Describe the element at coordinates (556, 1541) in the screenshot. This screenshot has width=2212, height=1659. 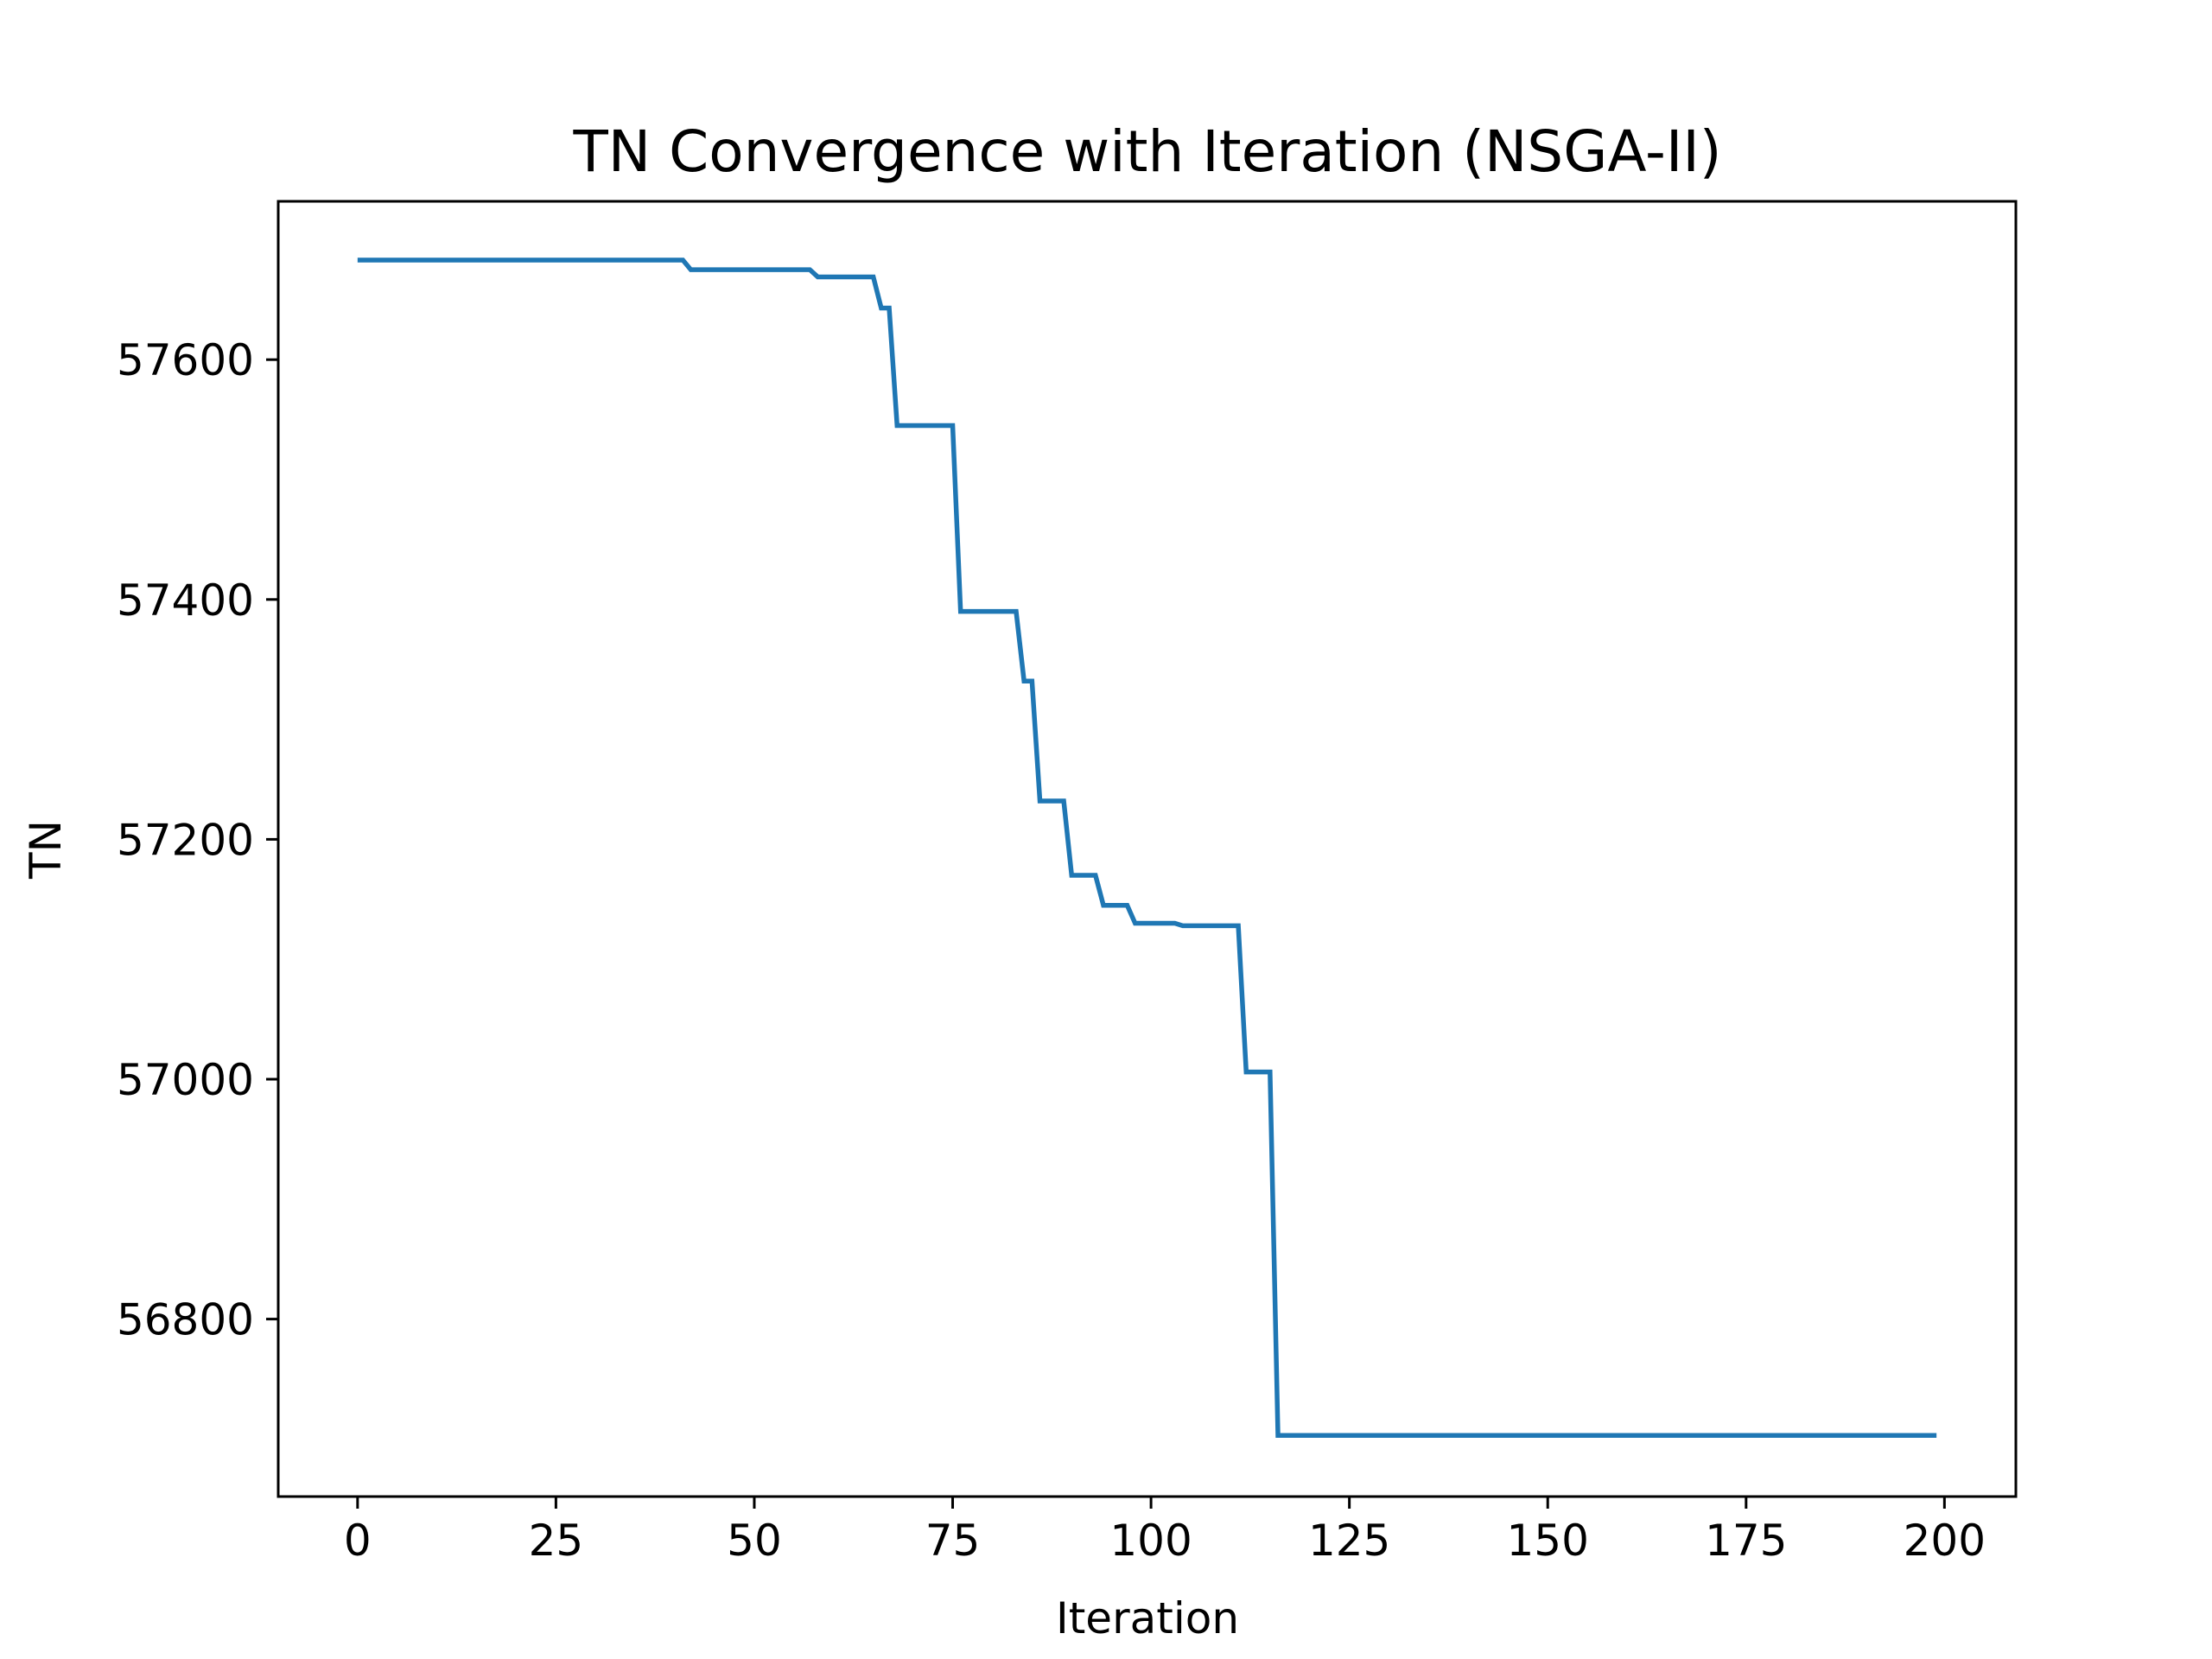
I see `x-tick-label-25: 25` at that location.